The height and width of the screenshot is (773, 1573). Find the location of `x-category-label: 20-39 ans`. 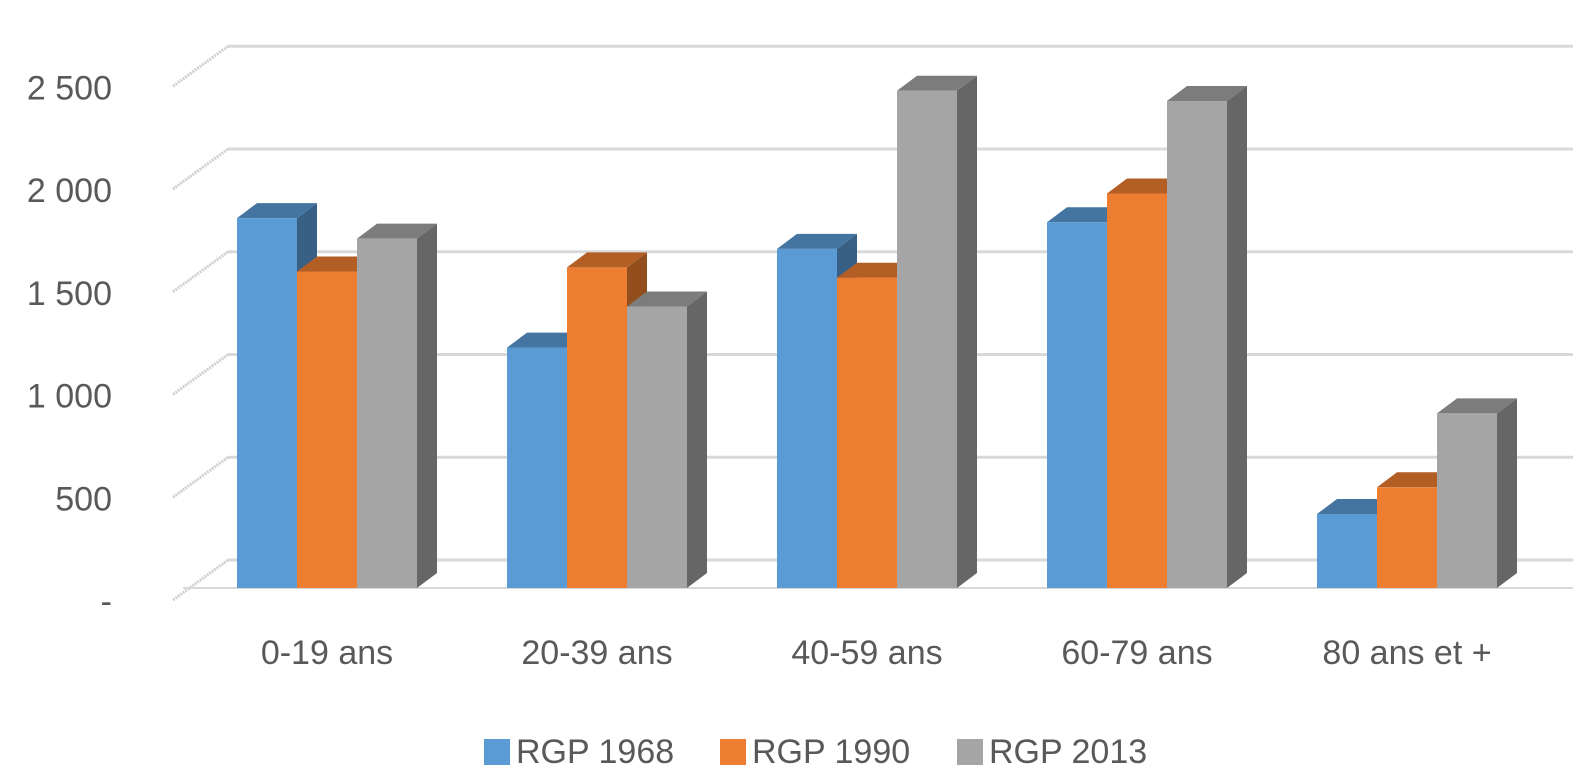

x-category-label: 20-39 ans is located at coordinates (596, 653).